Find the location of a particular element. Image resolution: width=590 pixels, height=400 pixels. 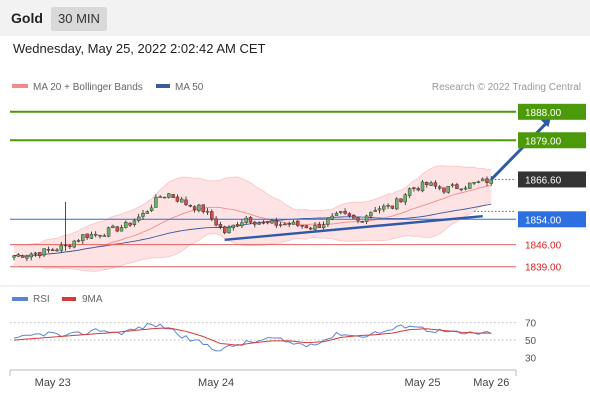

moving-averages is located at coordinates (252, 220).